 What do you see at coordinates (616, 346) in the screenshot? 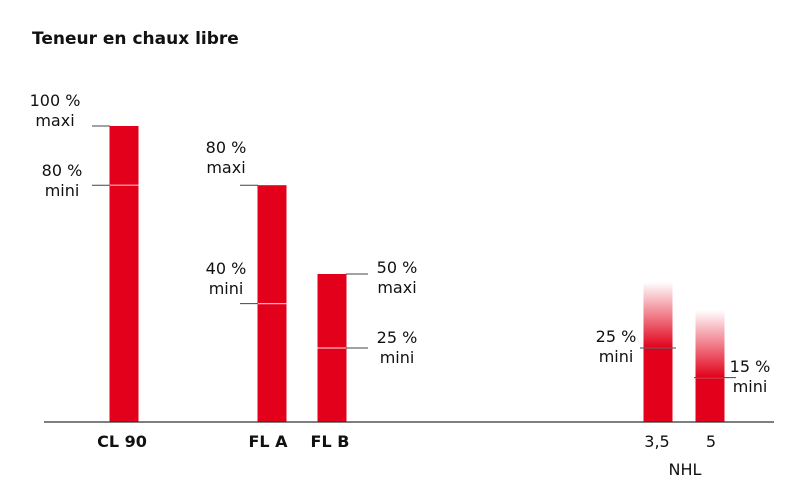
I see `label-nhl35-mini: 25 % mini` at bounding box center [616, 346].